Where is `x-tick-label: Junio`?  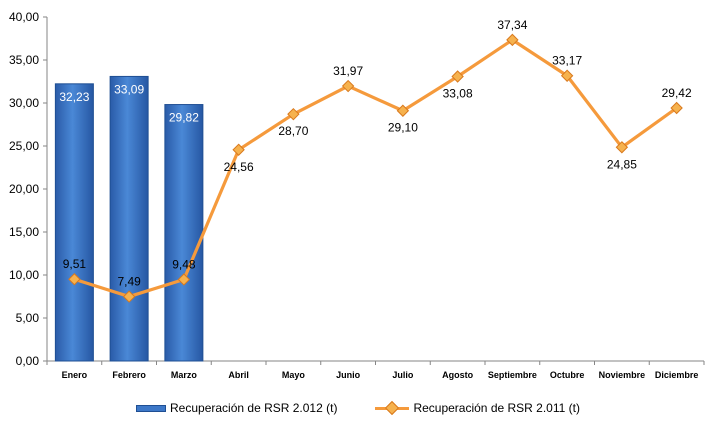 x-tick-label: Junio is located at coordinates (348, 375).